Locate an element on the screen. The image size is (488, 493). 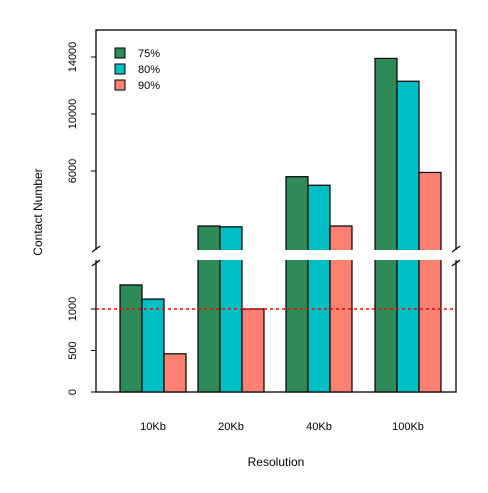
y-axis-title: Contact Number is located at coordinates (38, 211).